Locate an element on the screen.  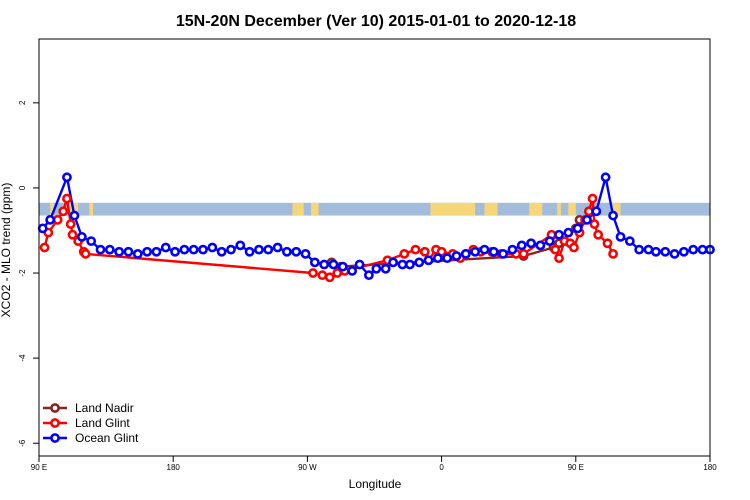
x-axis: 90 E 180 90 W 0 90 E 180 is located at coordinates (374, 464).